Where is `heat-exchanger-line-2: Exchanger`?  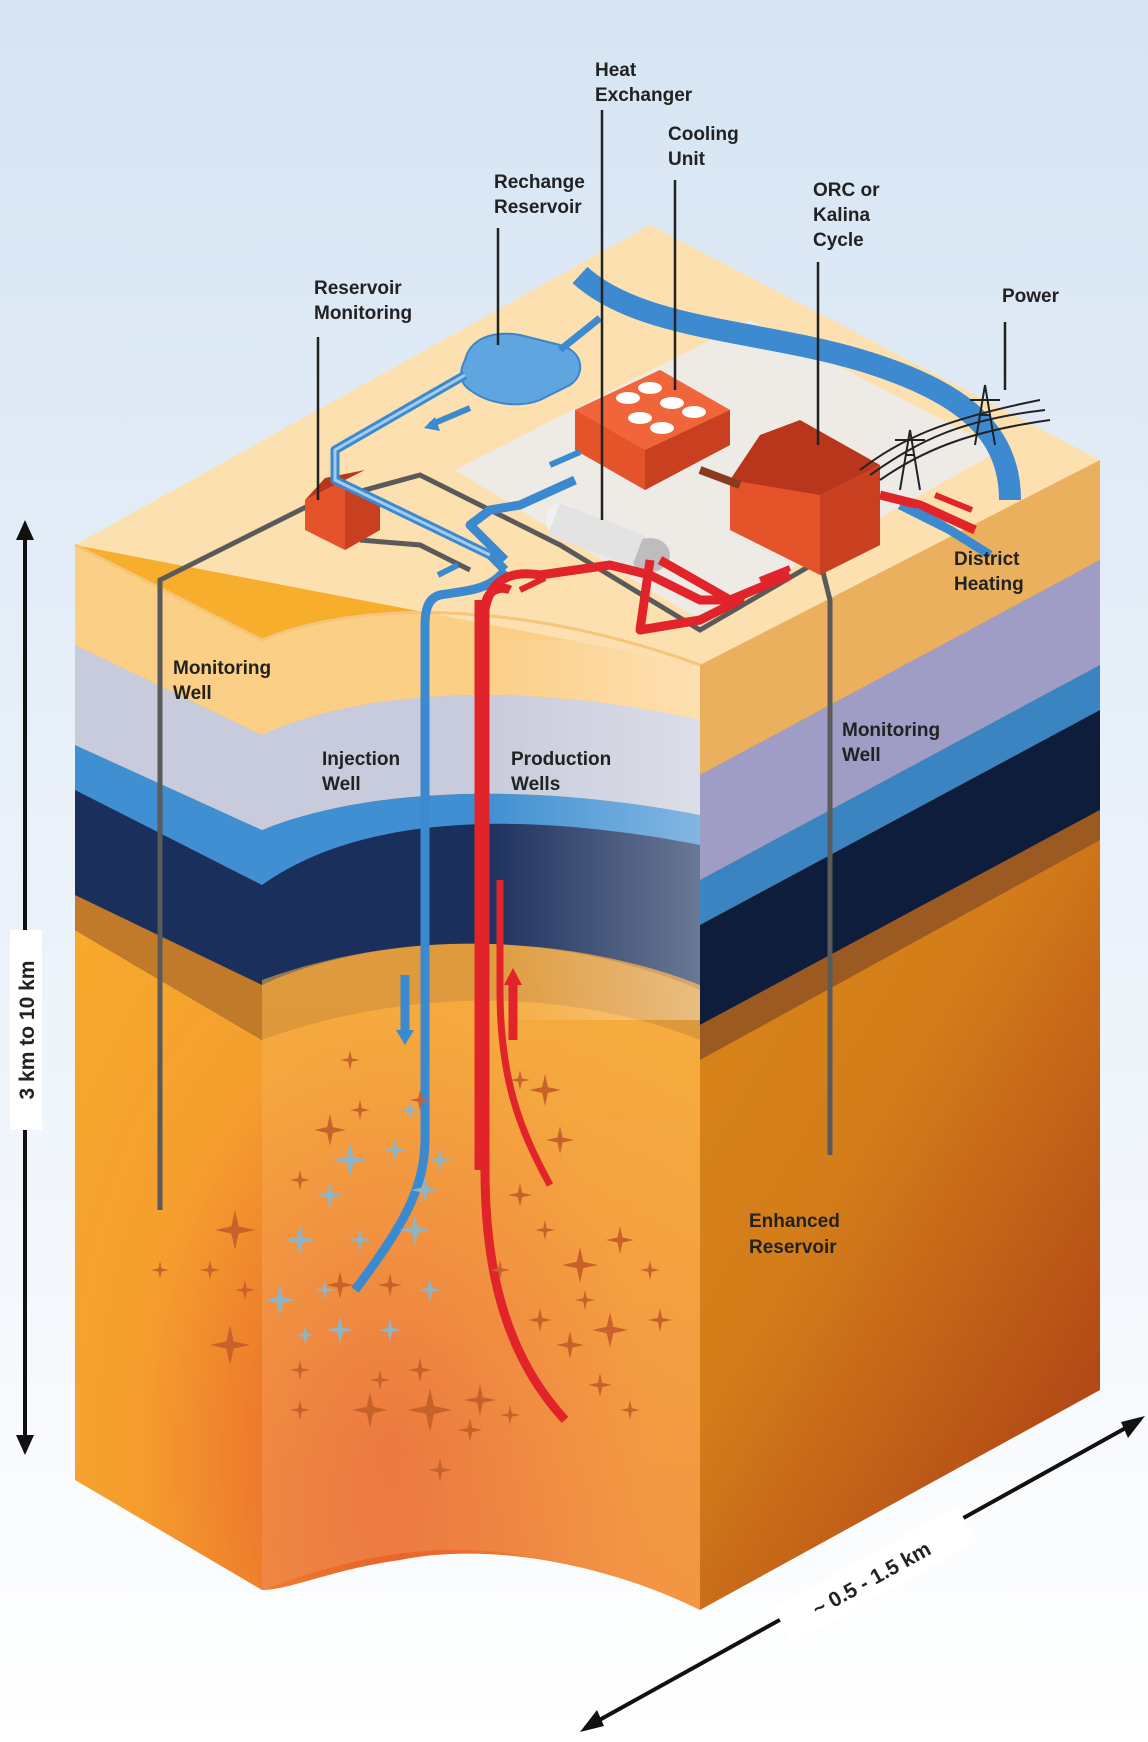
heat-exchanger-line-2: Exchanger is located at coordinates (644, 95).